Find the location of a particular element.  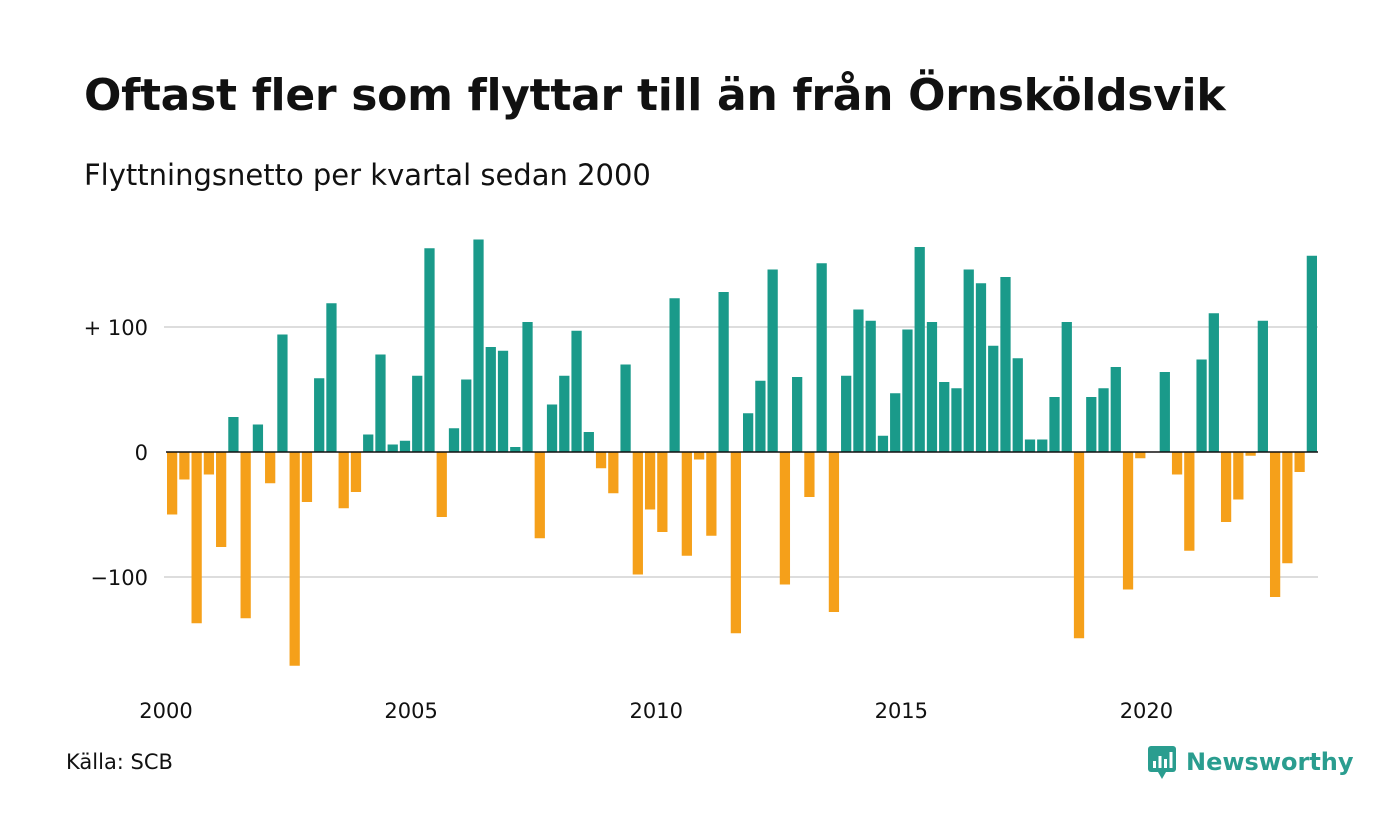

bar-2013-q2 is located at coordinates (821, 357).